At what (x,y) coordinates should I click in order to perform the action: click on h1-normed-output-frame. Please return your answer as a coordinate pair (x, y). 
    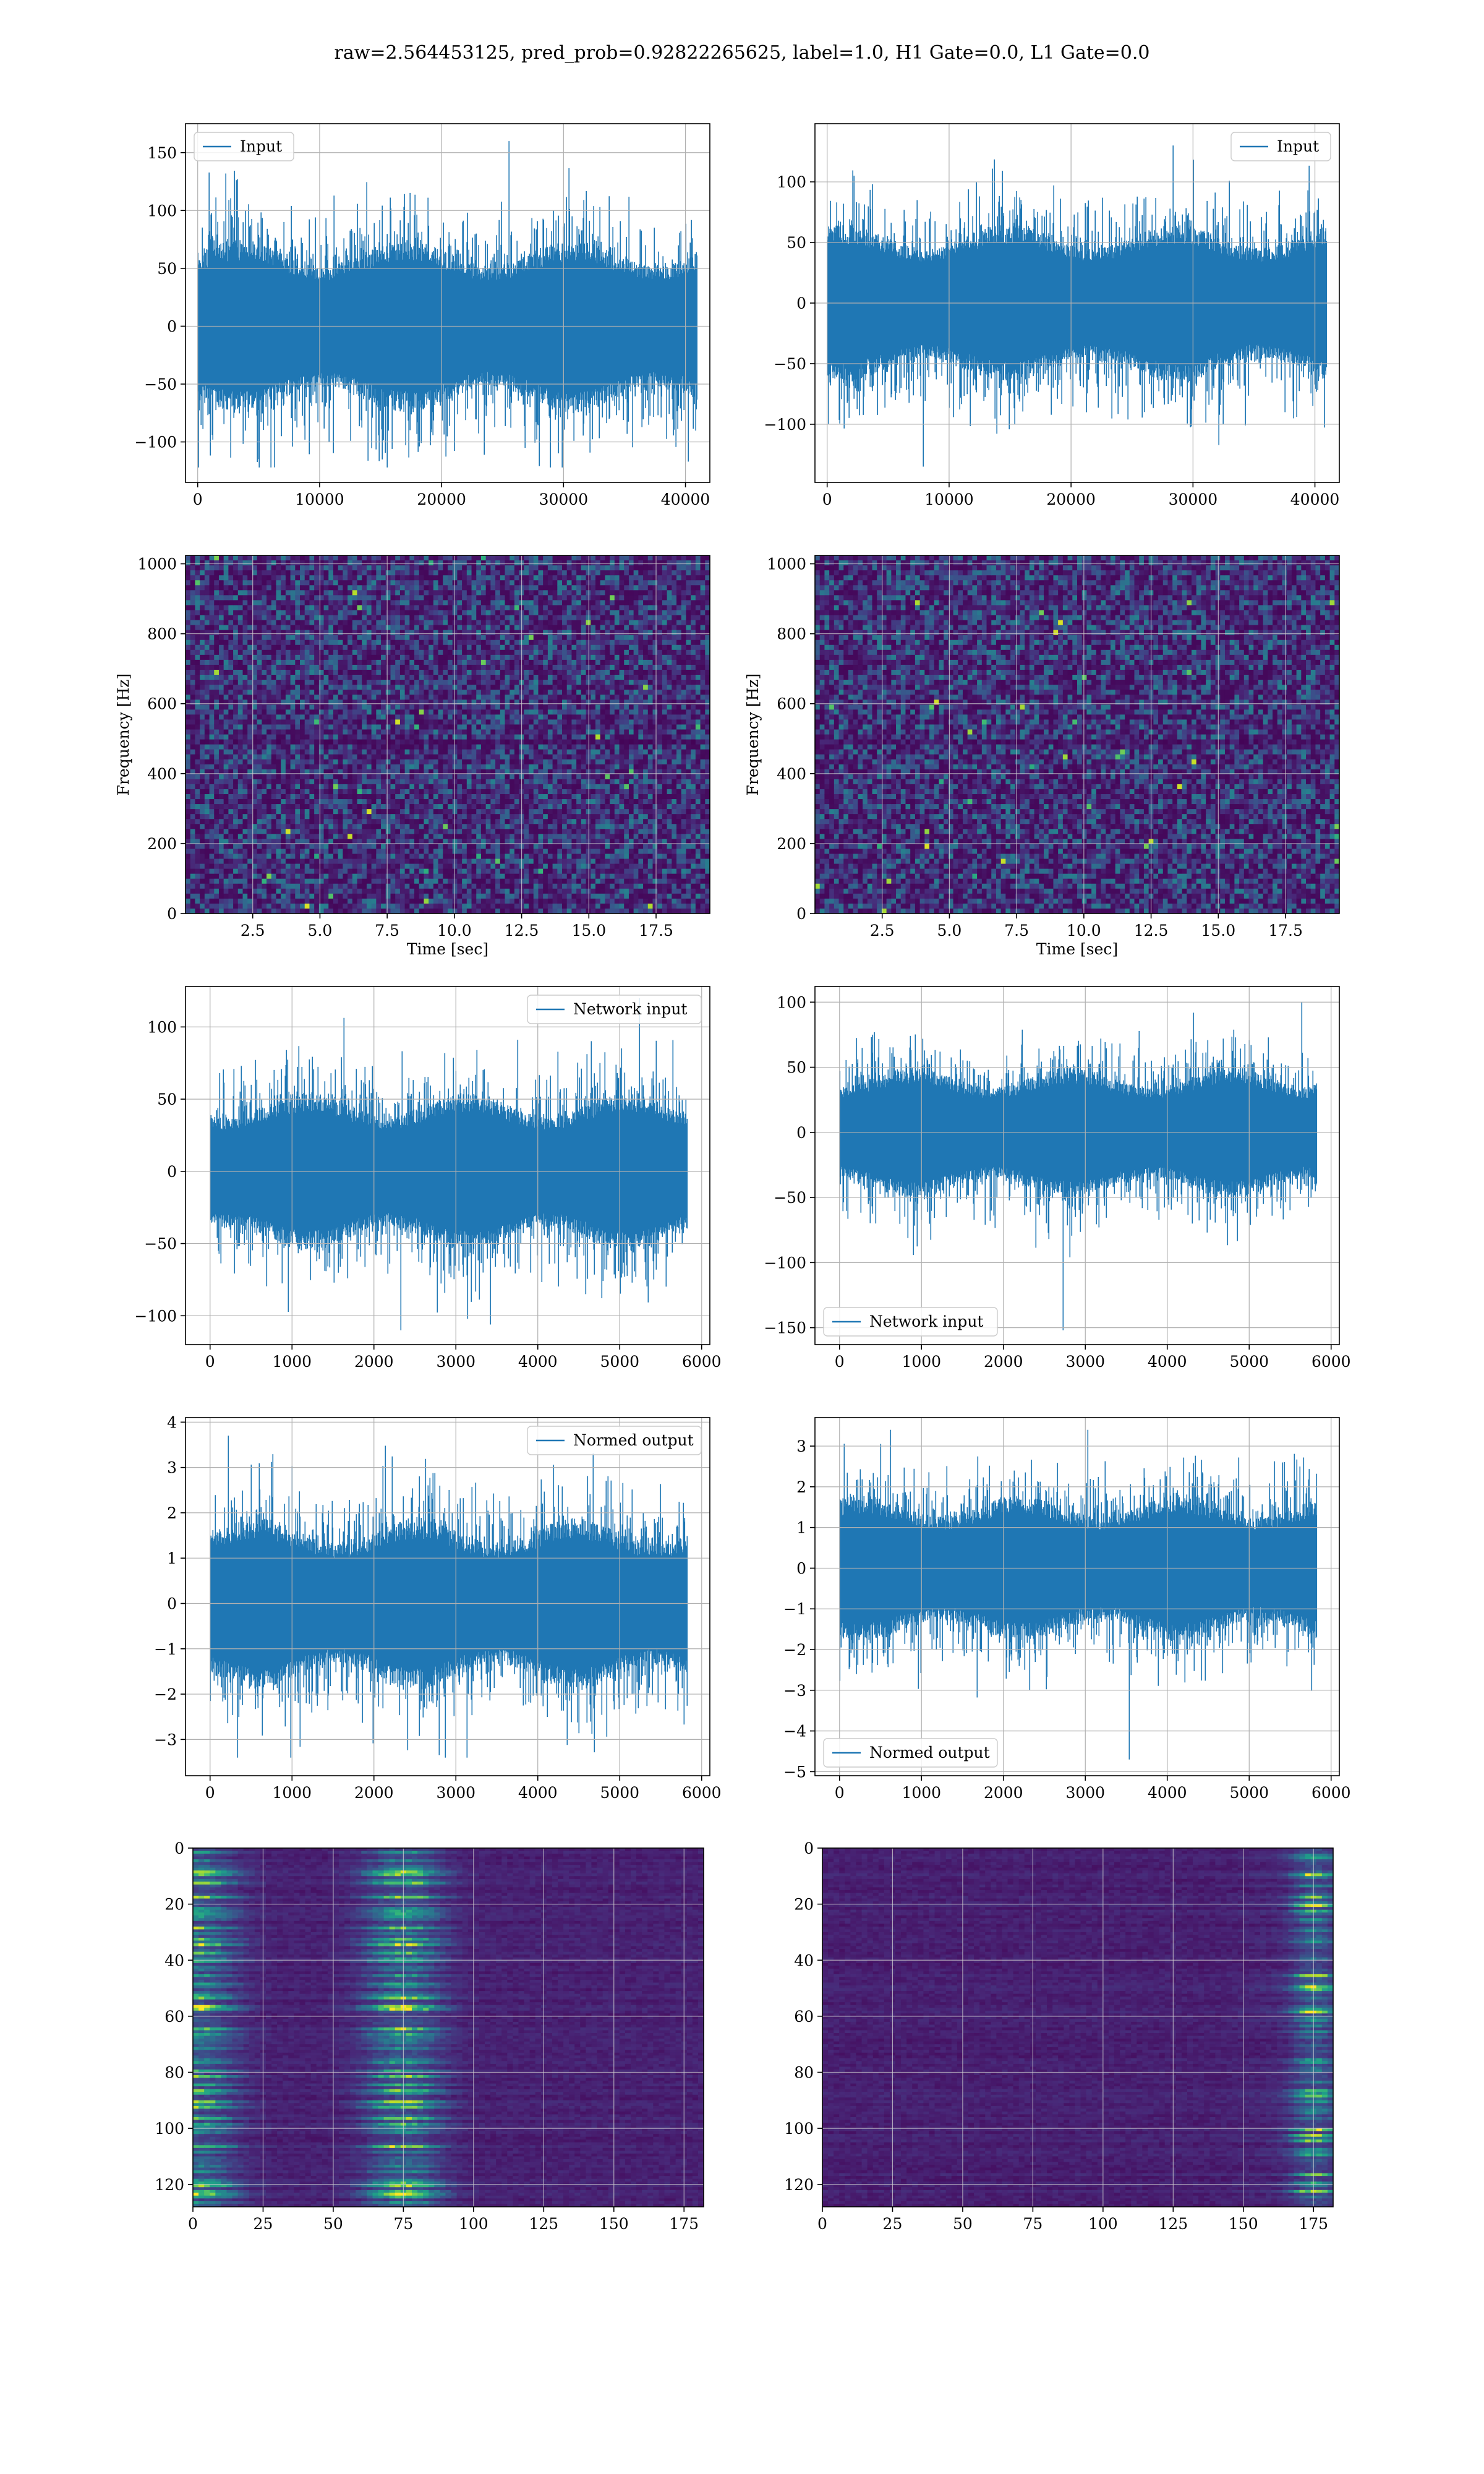
    Looking at the image, I should click on (447, 1596).